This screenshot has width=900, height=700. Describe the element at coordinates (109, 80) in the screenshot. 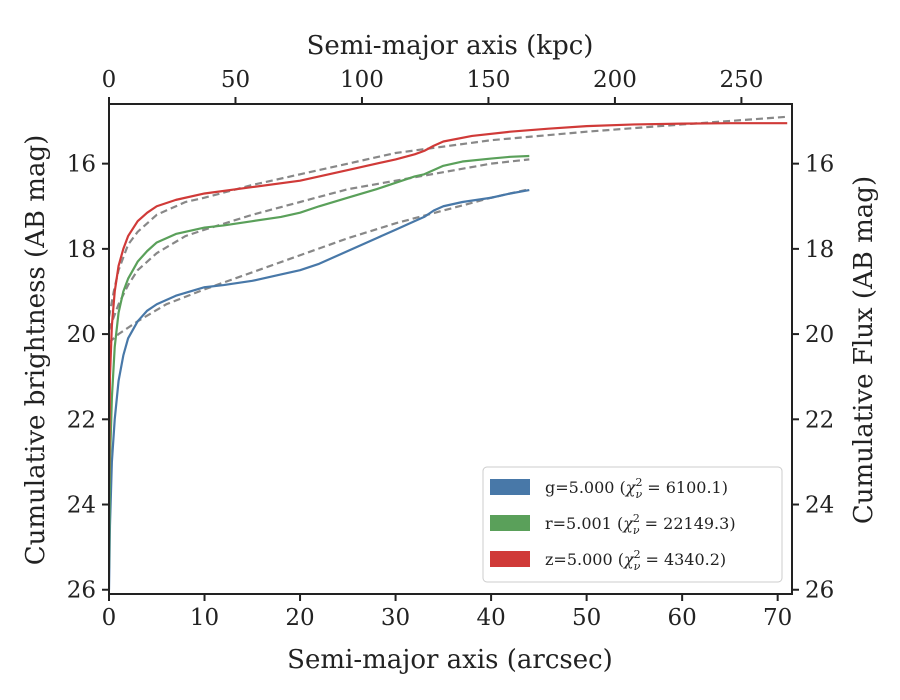

I see `top-x-tick-label: 0` at that location.